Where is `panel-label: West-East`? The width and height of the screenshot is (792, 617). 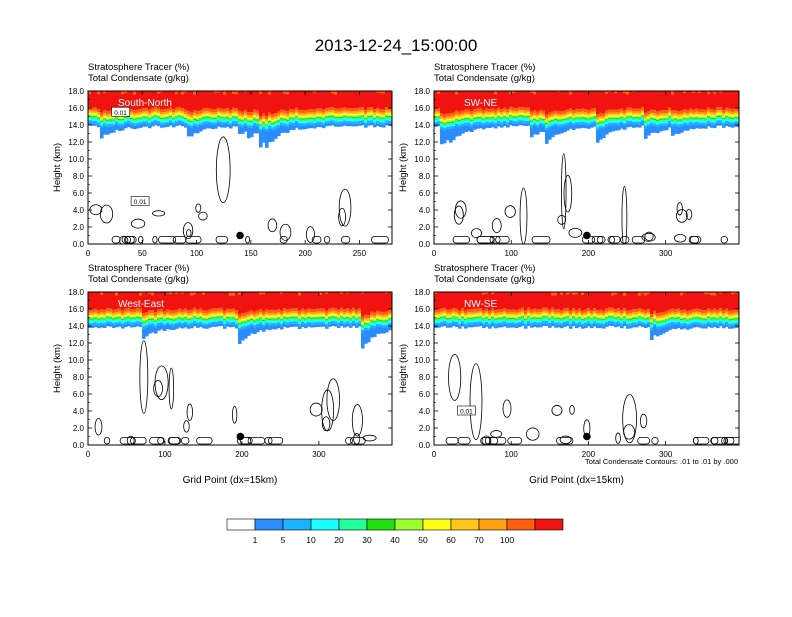 panel-label: West-East is located at coordinates (141, 304).